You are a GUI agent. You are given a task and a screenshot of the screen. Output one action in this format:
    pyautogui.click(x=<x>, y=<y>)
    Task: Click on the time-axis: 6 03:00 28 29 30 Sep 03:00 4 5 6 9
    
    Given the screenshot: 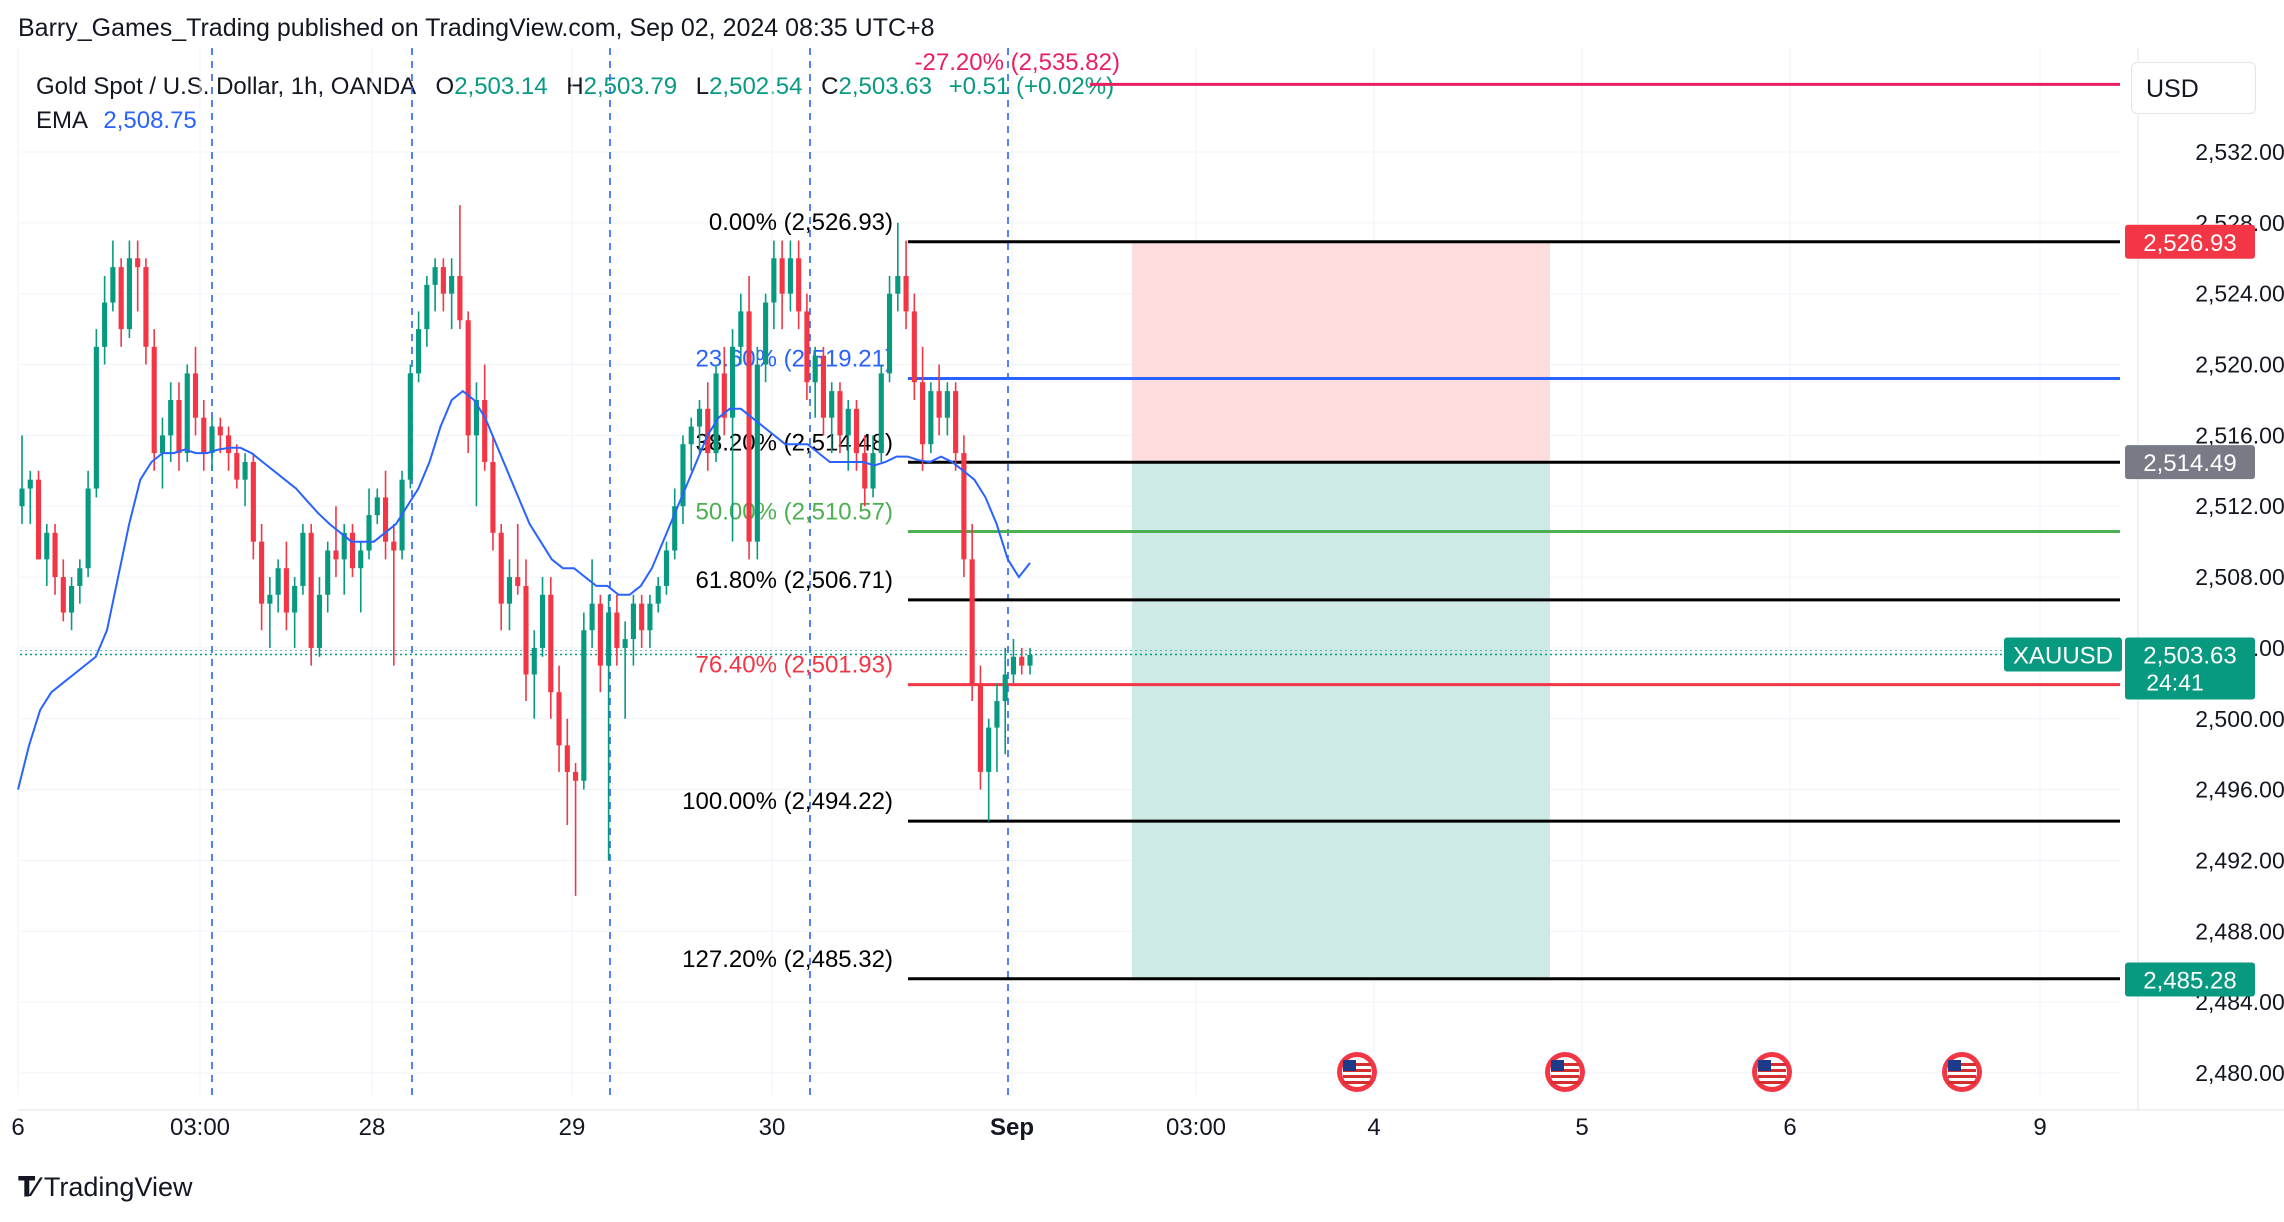 What is the action you would take?
    pyautogui.click(x=1028, y=1127)
    